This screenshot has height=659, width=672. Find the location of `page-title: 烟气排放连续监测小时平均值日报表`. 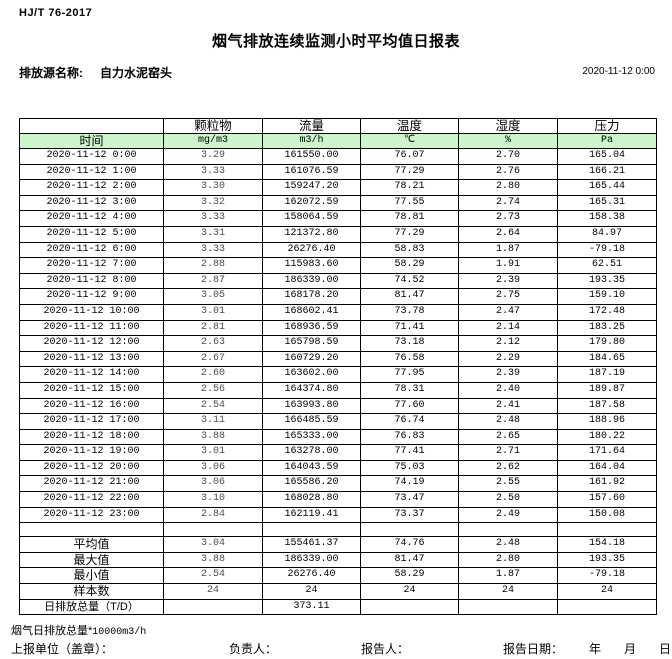

page-title: 烟气排放连续监测小时平均值日报表 is located at coordinates (335, 41).